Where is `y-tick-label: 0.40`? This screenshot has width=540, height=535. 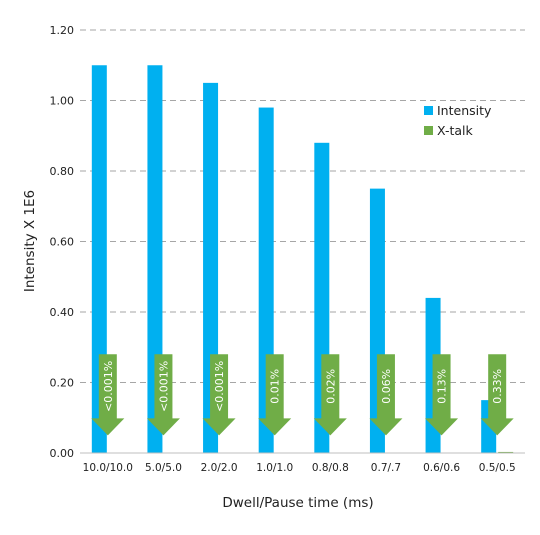 y-tick-label: 0.40 is located at coordinates (62, 312).